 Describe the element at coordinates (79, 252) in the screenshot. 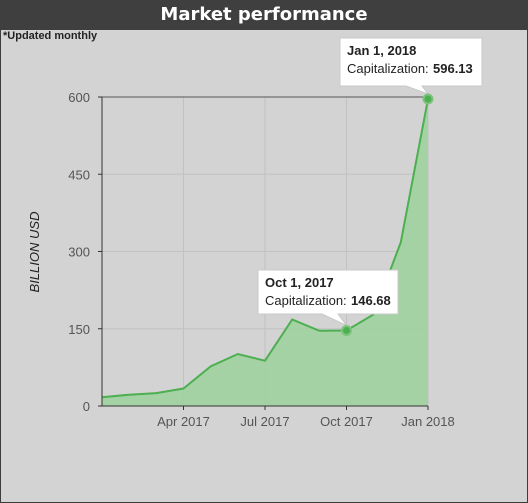

I see `y-tick-label: 300` at that location.